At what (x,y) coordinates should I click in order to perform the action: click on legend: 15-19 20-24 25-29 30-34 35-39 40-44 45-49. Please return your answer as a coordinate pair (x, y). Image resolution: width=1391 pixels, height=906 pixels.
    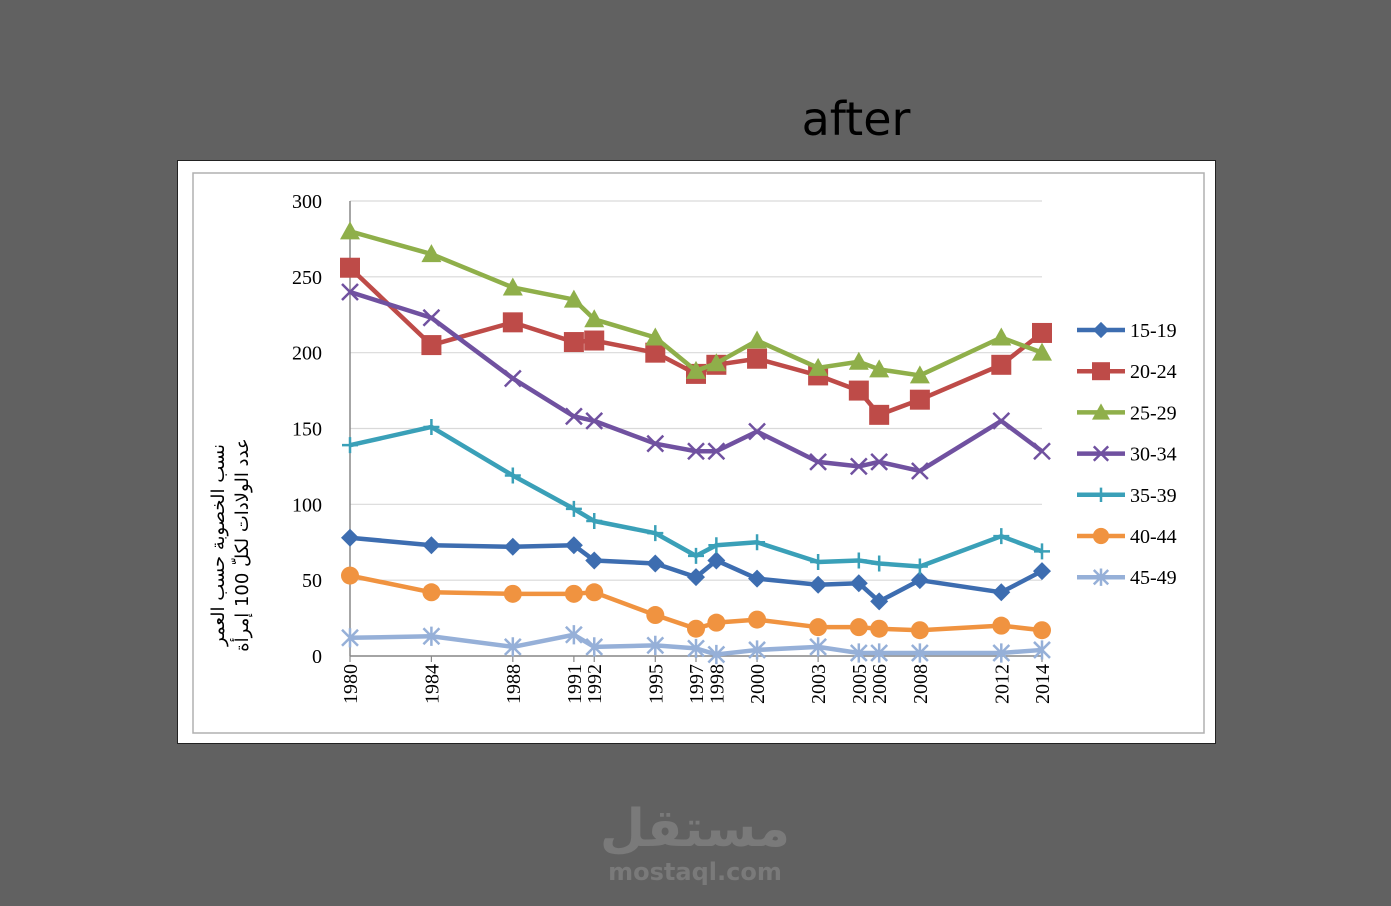
    Looking at the image, I should click on (1127, 454).